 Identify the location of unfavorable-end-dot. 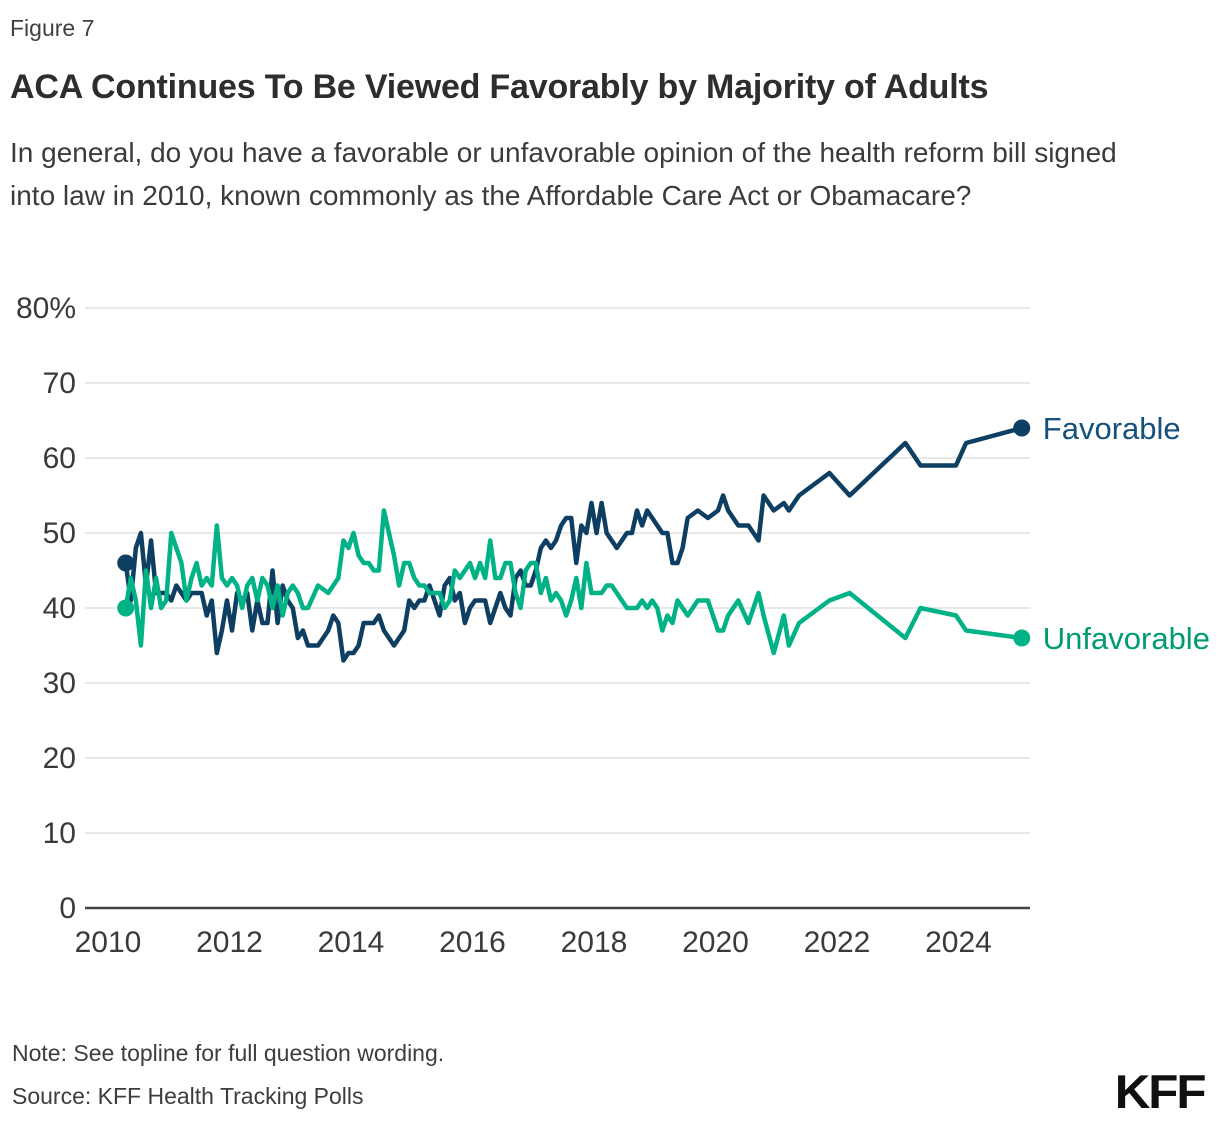
(1022, 638).